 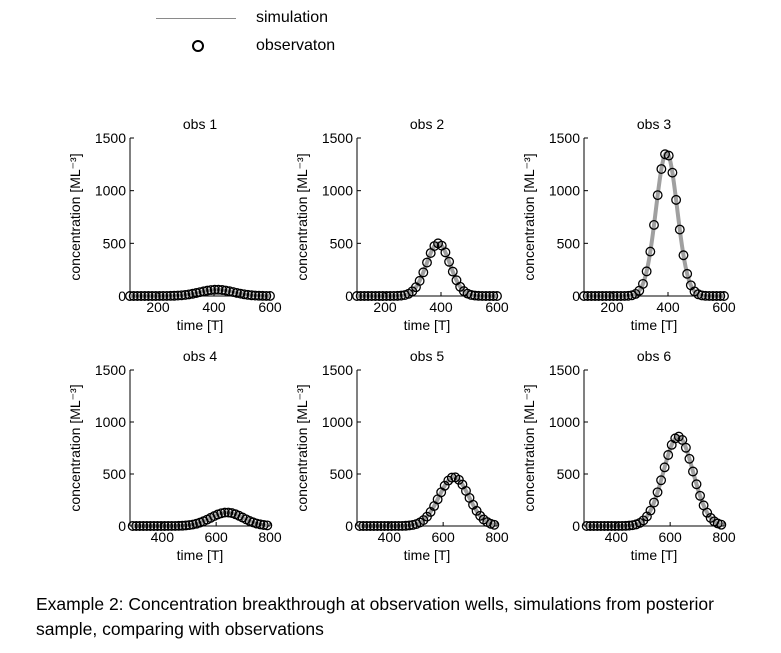 I want to click on simulation-series-line, so click(x=654, y=224).